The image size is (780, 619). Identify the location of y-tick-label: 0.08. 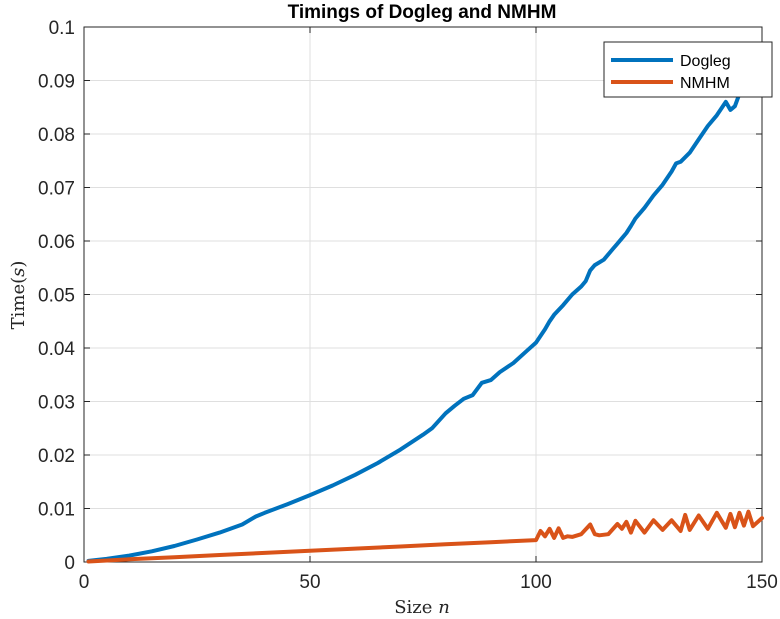
(56, 135).